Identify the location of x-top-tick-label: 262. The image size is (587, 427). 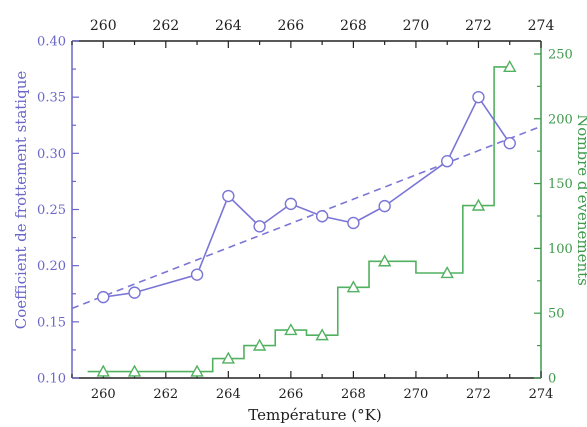
(165, 26).